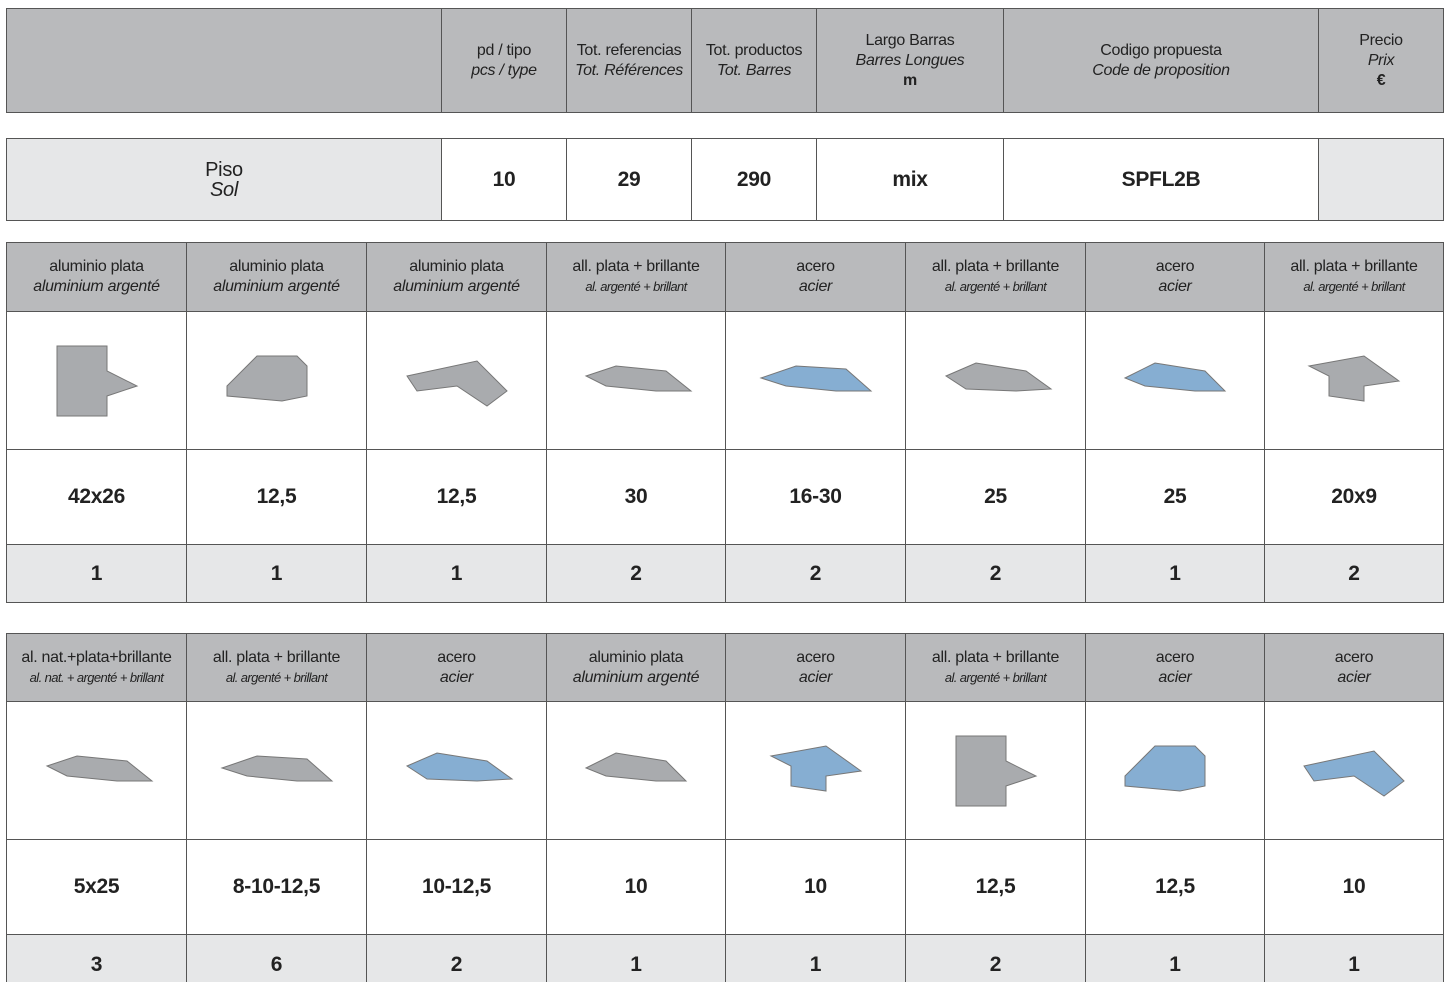 The height and width of the screenshot is (982, 1449). I want to click on header-fr: pcs / type, so click(504, 70).